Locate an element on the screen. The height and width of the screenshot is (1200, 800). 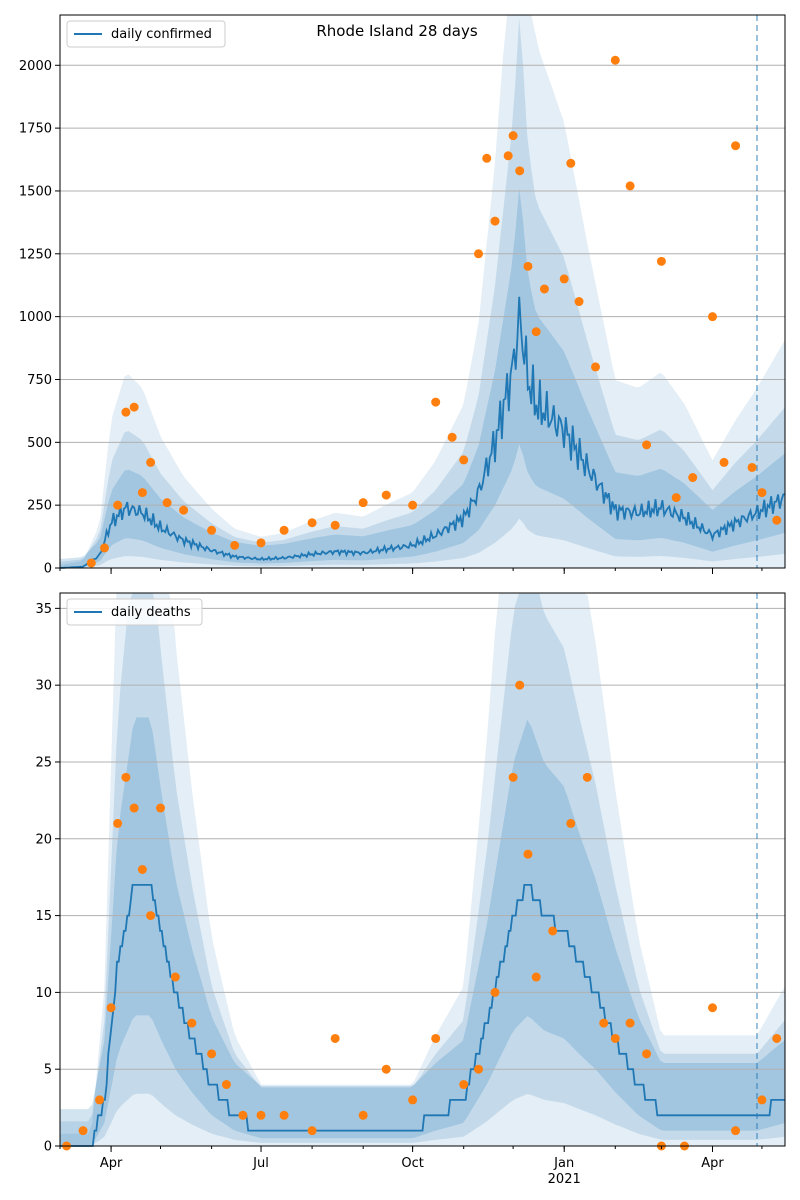
confirmed-y-tick-label: 2000 is located at coordinates (35, 66).